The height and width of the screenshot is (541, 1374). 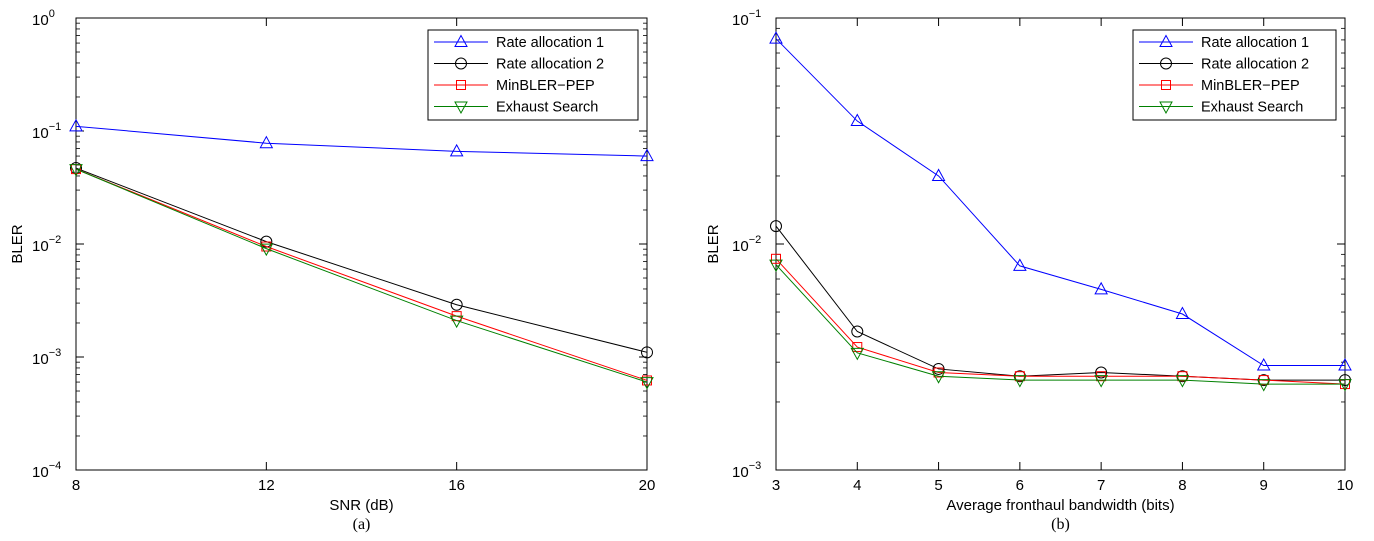 What do you see at coordinates (55, 127) in the screenshot?
I see `y-tick-exponent: −1` at bounding box center [55, 127].